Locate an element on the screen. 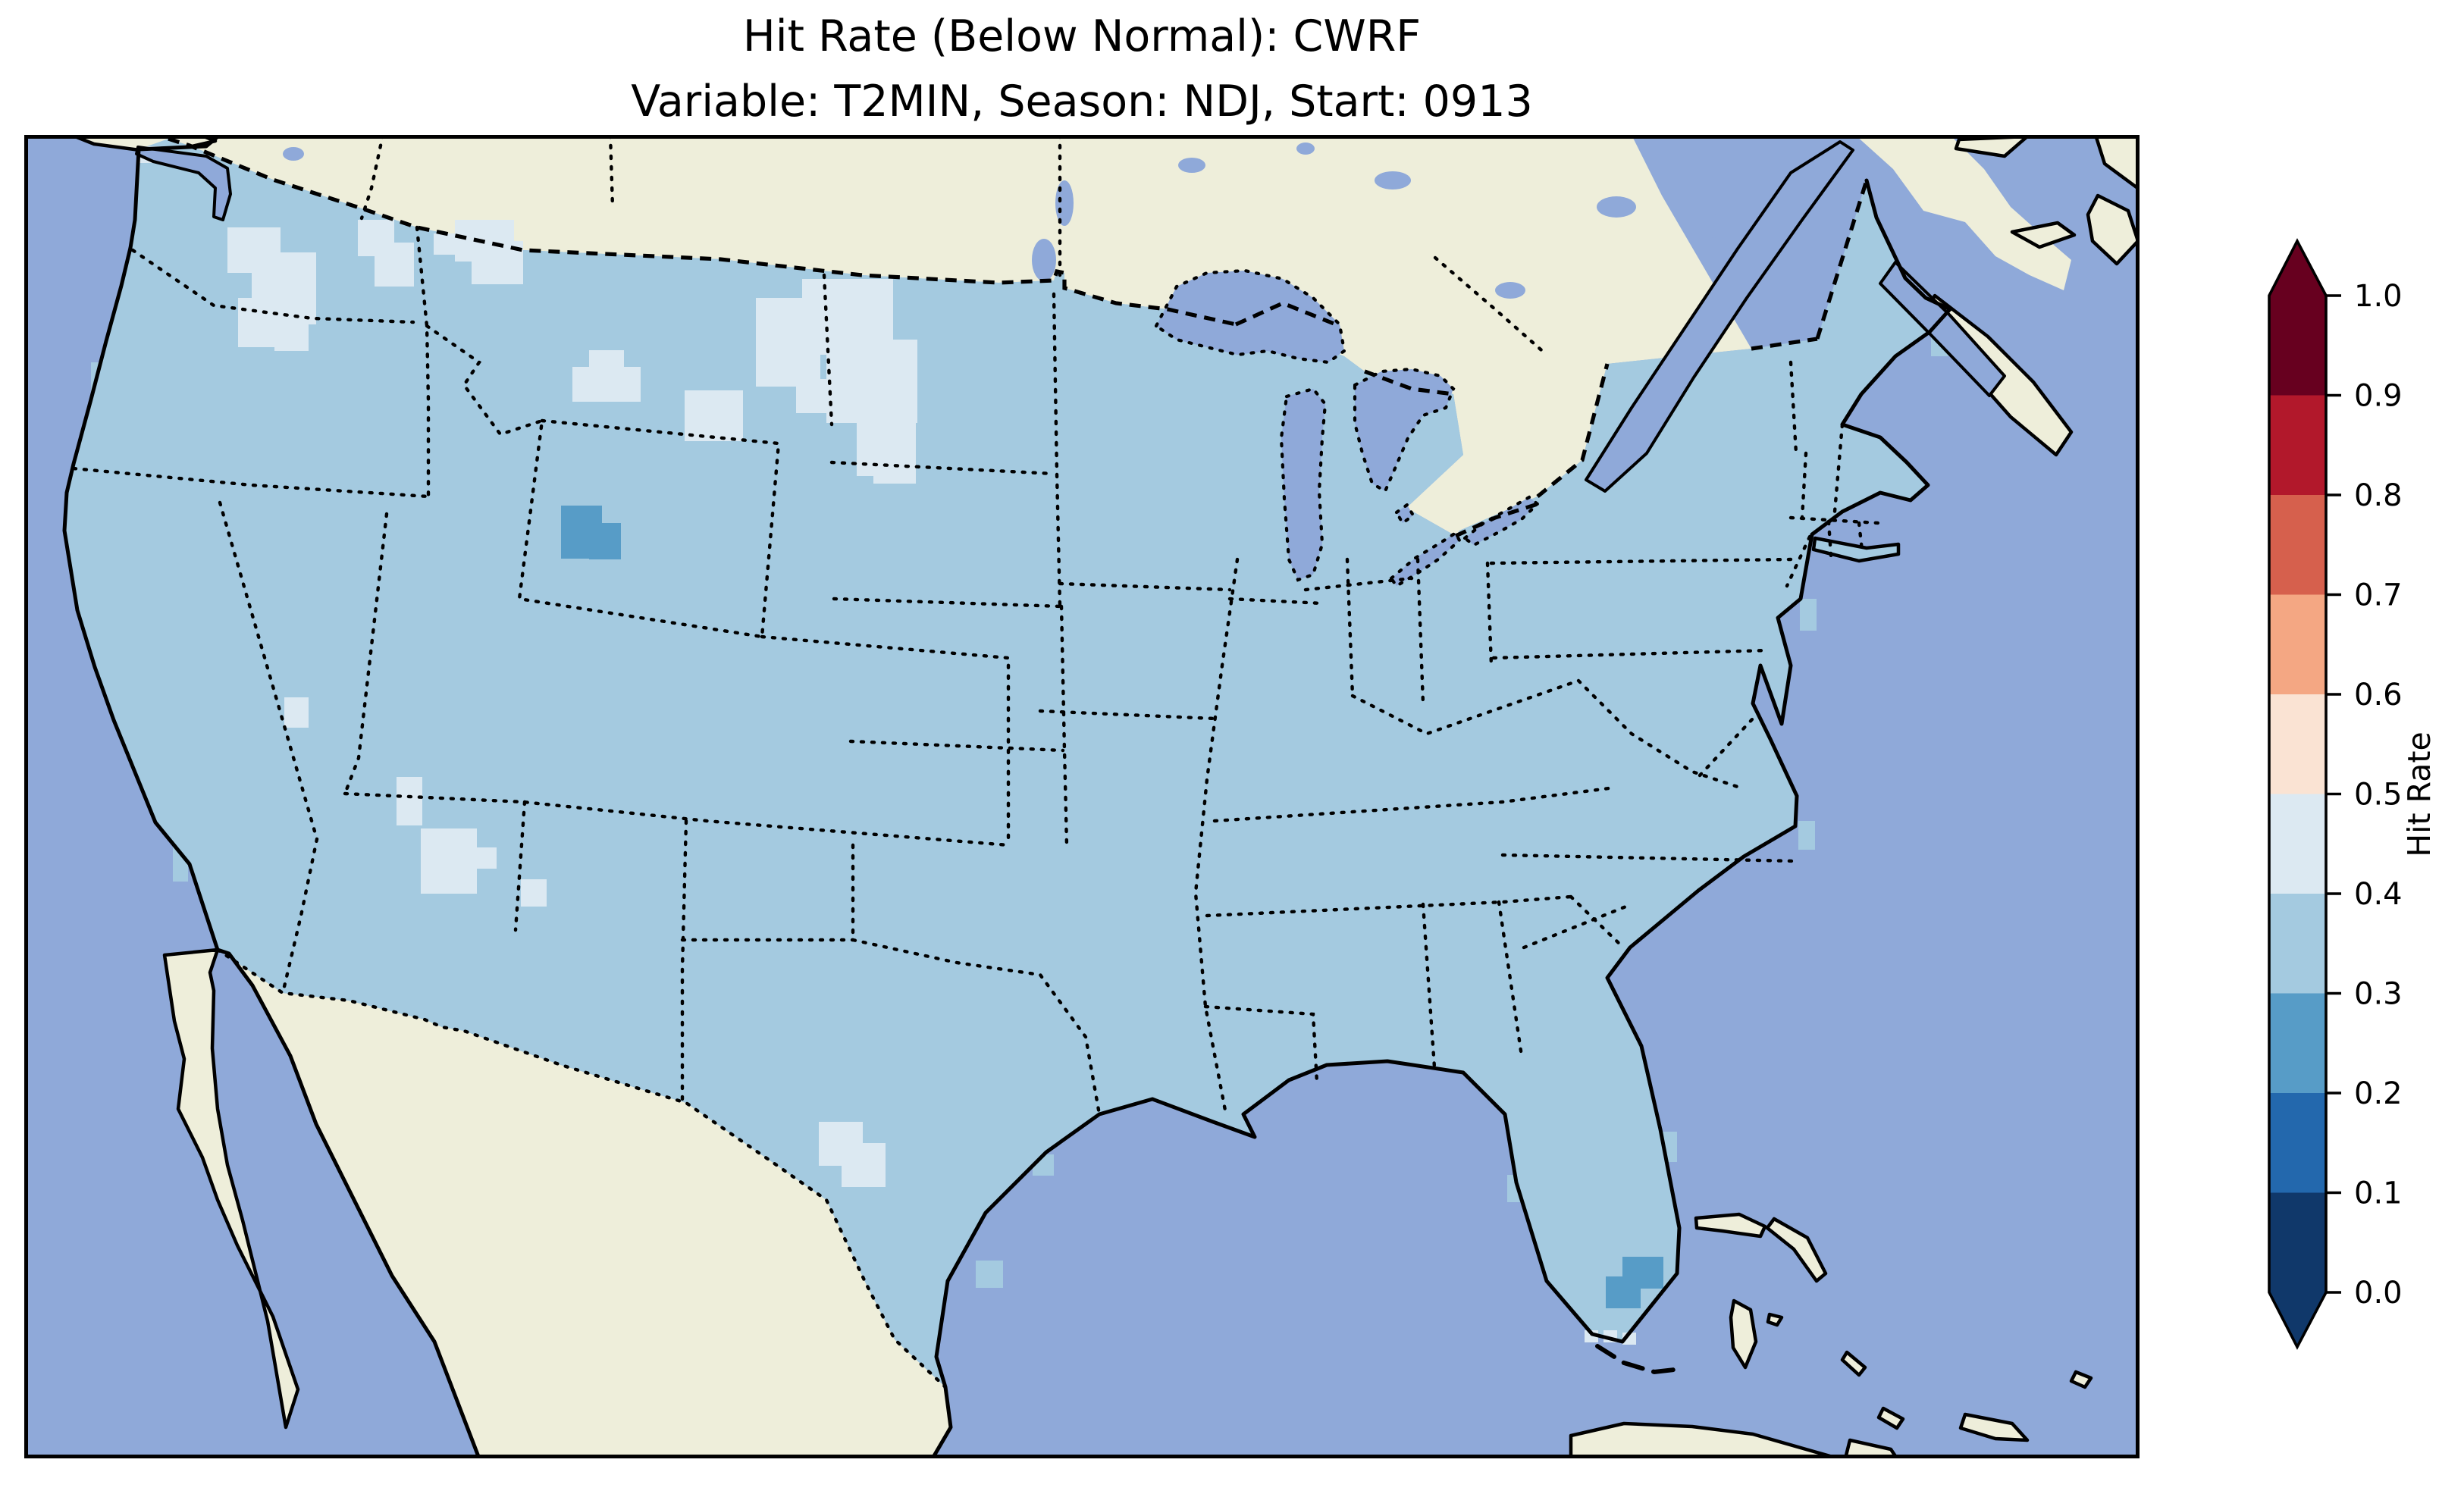 The height and width of the screenshot is (1494, 2464). eleuthera is located at coordinates (1796, 1250).